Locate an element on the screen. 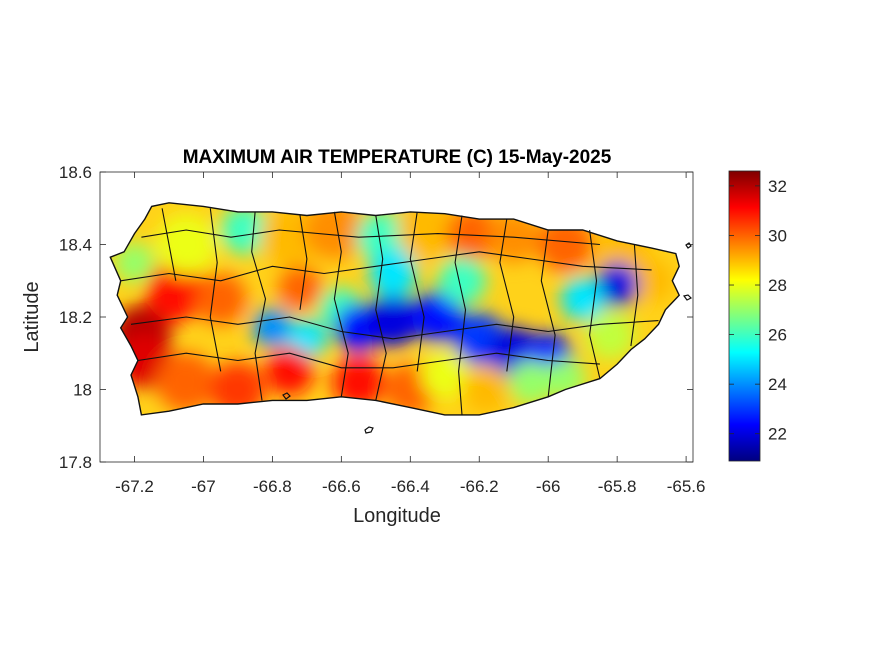 The width and height of the screenshot is (875, 656). islet-west is located at coordinates (286, 396).